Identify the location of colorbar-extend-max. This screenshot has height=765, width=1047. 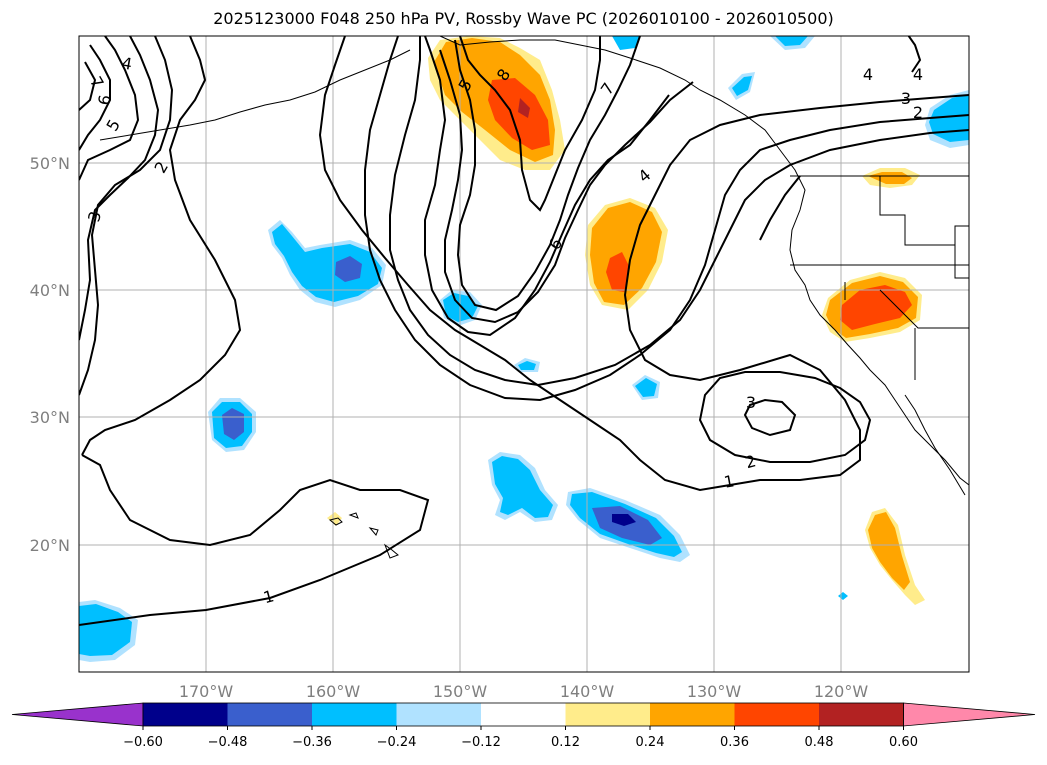
(969, 714).